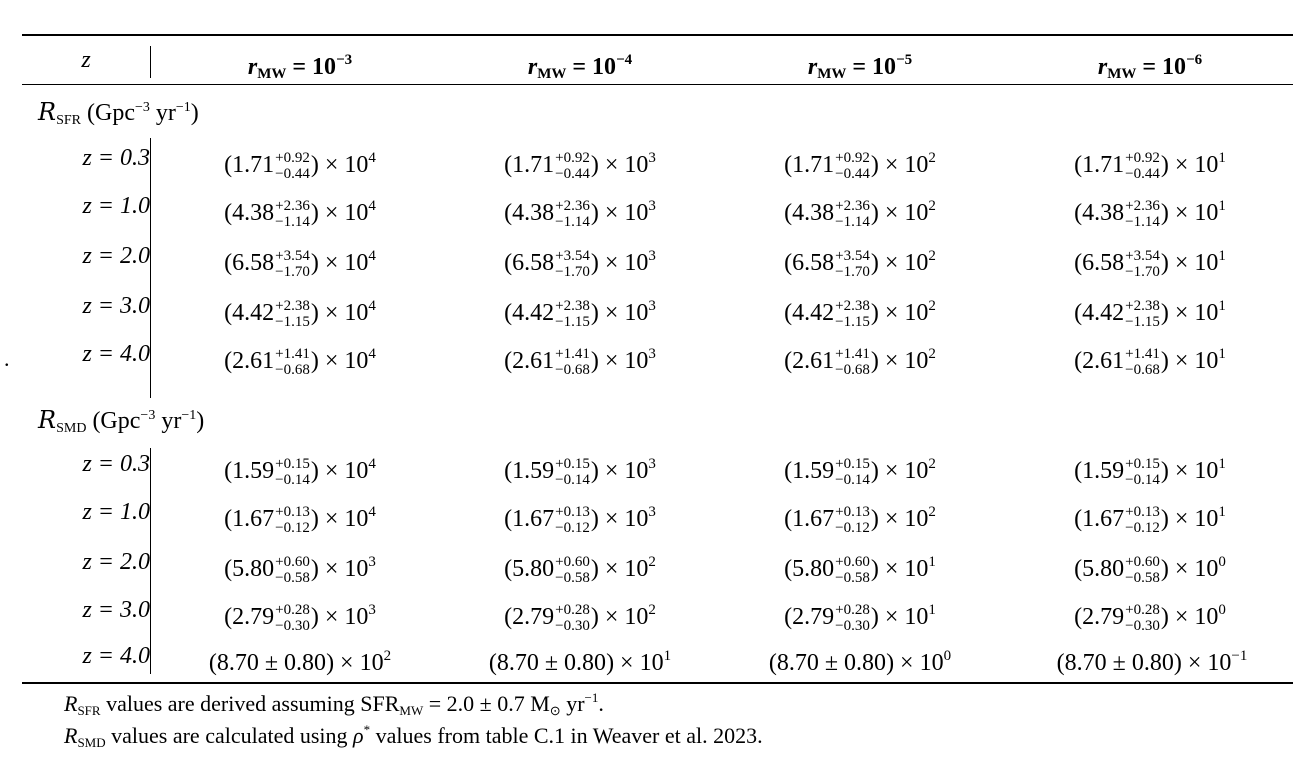  What do you see at coordinates (300, 67) in the screenshot?
I see `header-col-1: rMW = 10−3` at bounding box center [300, 67].